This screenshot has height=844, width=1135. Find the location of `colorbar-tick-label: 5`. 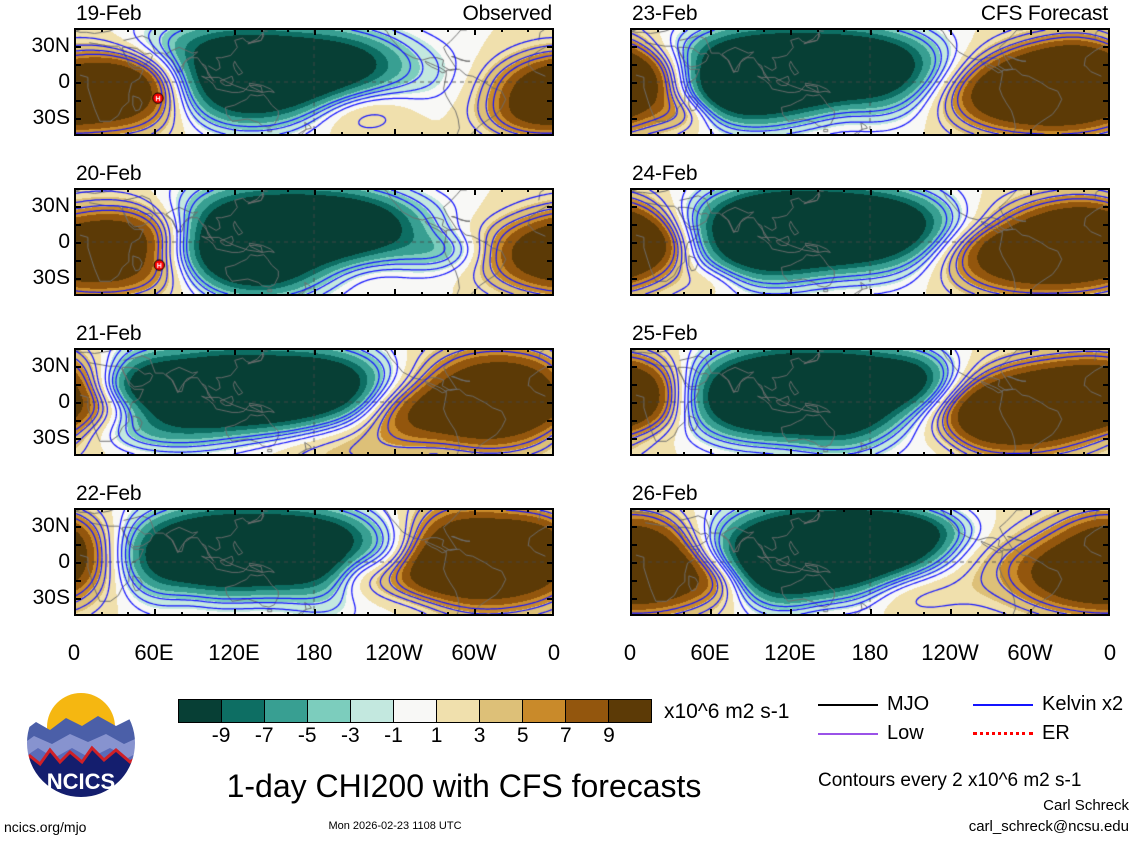

colorbar-tick-label: 5 is located at coordinates (522, 735).